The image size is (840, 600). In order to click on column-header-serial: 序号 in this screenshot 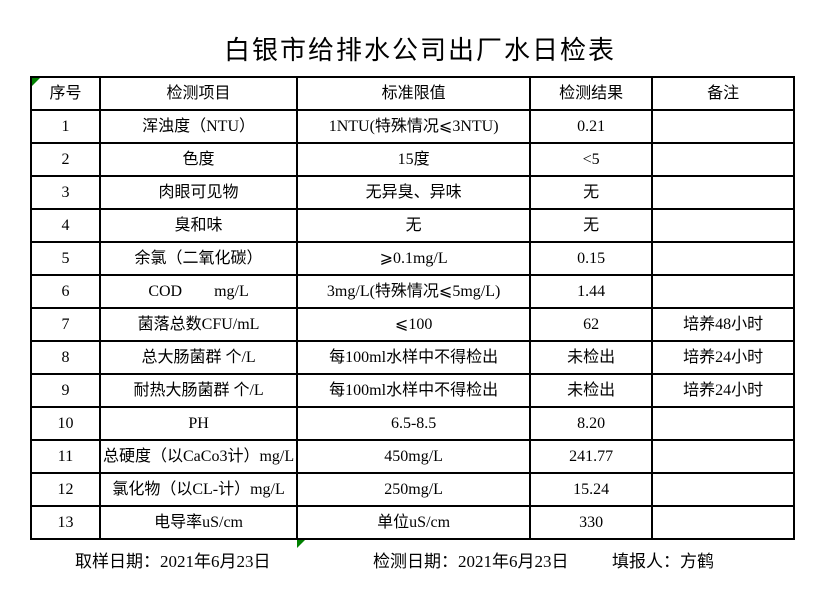, I will do `click(65, 93)`.